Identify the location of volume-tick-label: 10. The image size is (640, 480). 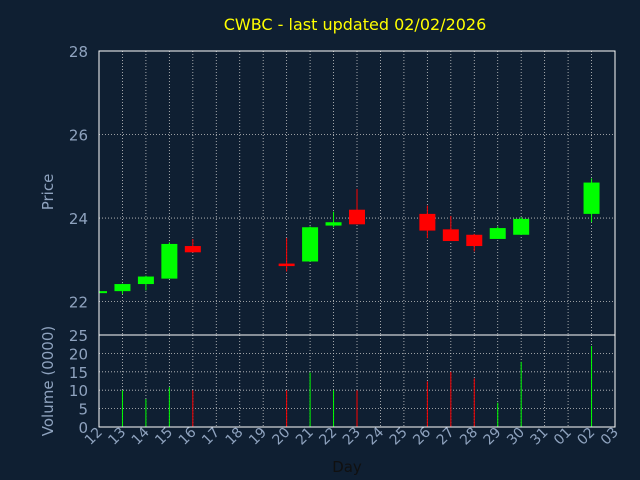
(78, 391).